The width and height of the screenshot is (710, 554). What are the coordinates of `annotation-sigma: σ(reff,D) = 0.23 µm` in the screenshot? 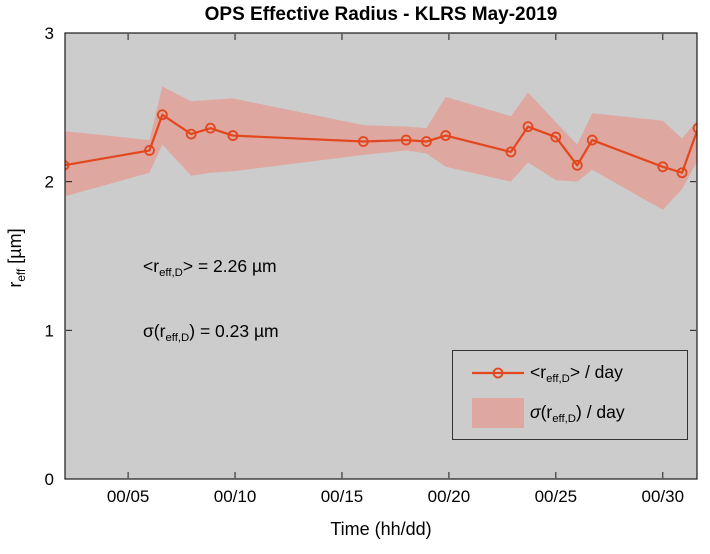 It's located at (211, 332).